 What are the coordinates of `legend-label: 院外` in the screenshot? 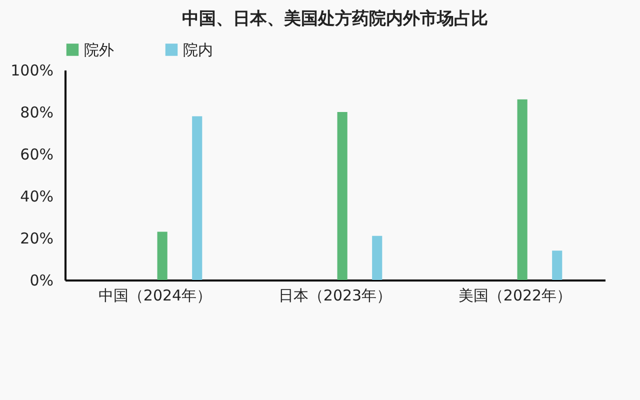 It's located at (99, 49).